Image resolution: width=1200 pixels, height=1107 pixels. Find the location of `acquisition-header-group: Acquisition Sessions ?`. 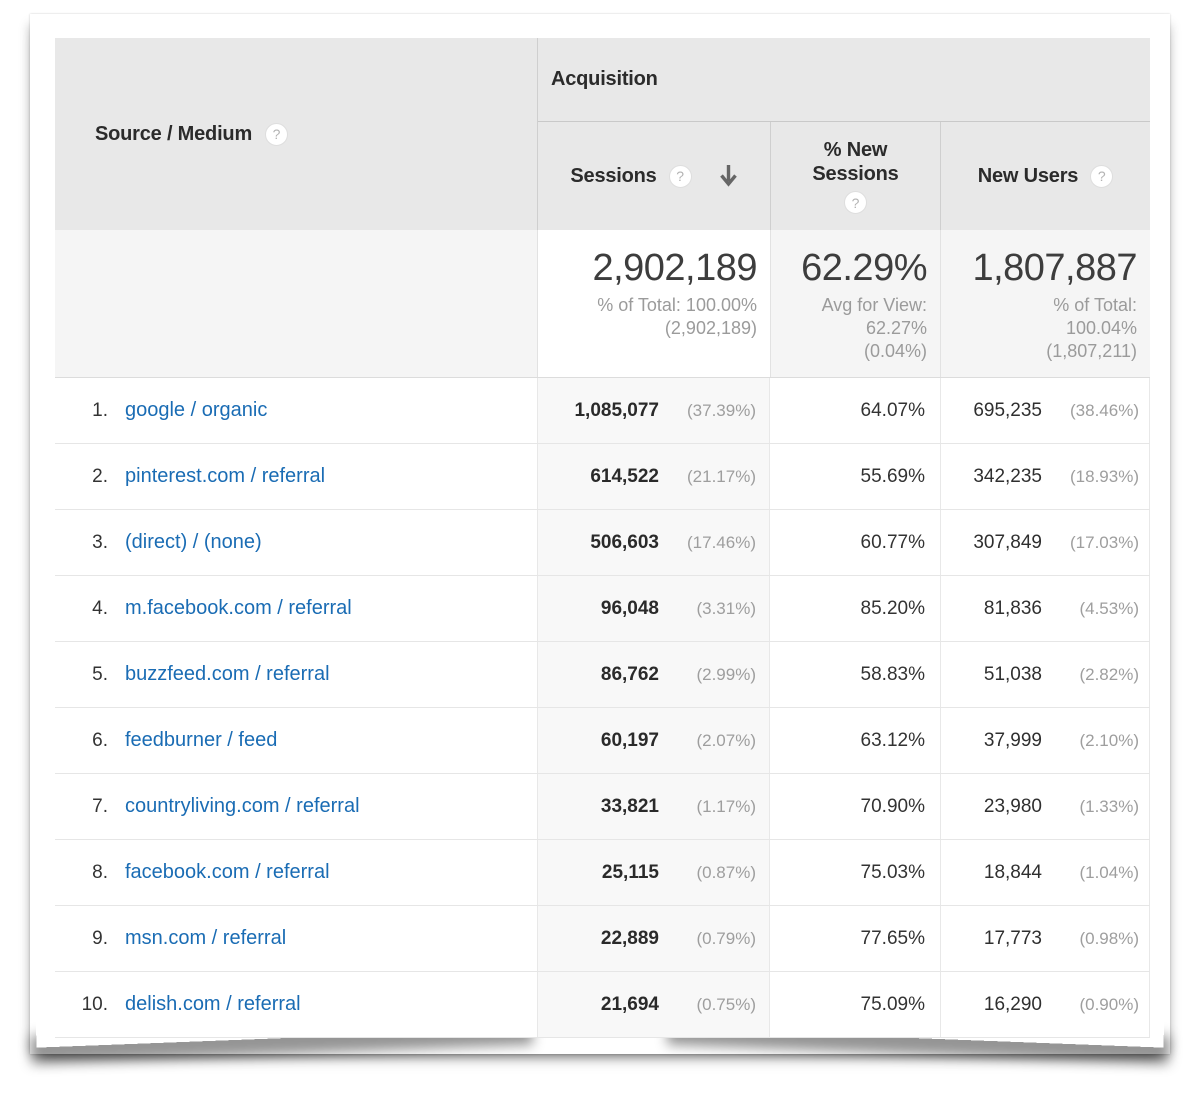

acquisition-header-group: Acquisition Sessions ? is located at coordinates (843, 134).